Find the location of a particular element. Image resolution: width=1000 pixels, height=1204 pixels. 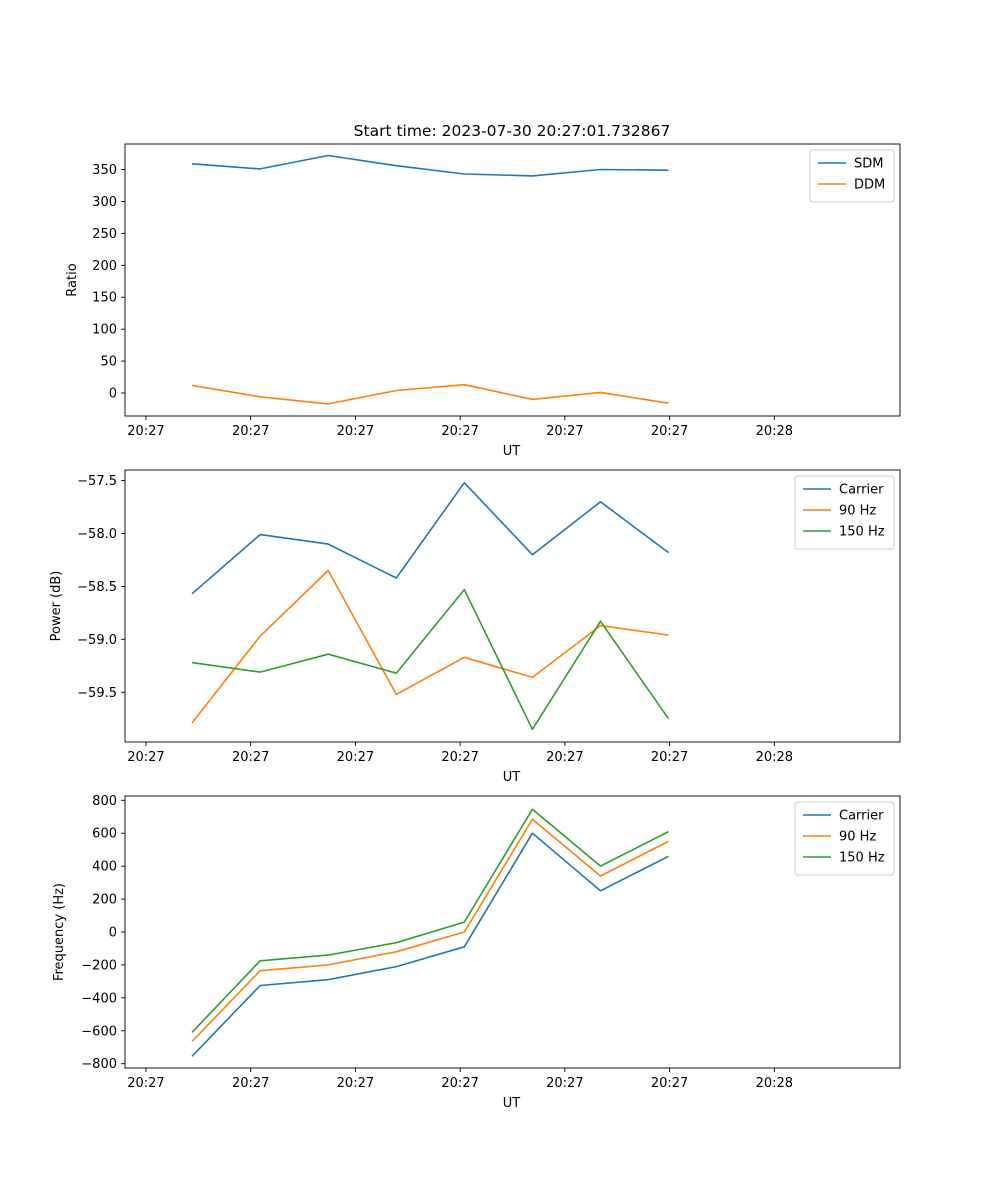

y-tick-label: 150 is located at coordinates (104, 298).